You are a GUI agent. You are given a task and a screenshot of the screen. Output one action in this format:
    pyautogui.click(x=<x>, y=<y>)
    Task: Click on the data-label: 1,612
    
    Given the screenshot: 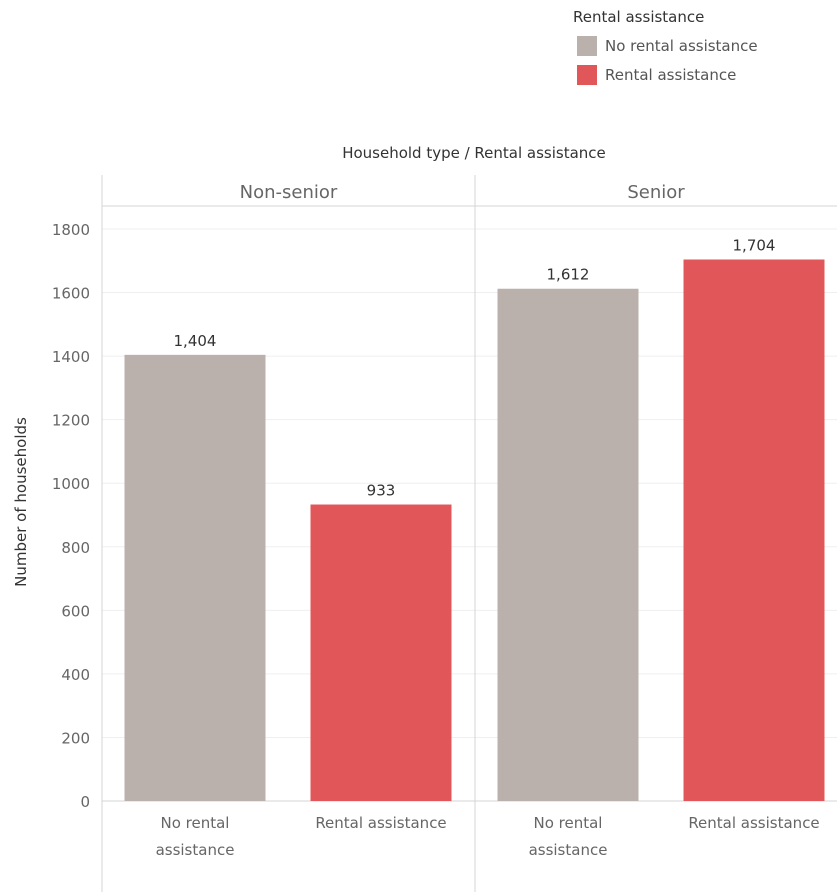 What is the action you would take?
    pyautogui.click(x=568, y=275)
    